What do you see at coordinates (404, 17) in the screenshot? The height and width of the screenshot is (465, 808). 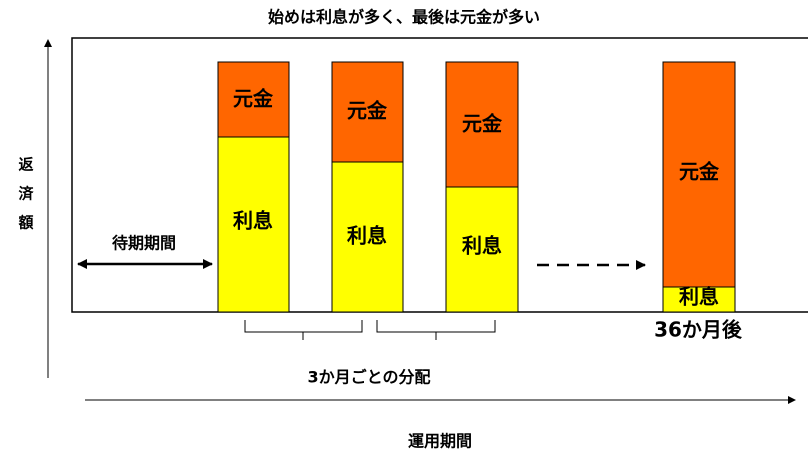 I see `title: 始めは利息が多く、最後は元金が多い` at bounding box center [404, 17].